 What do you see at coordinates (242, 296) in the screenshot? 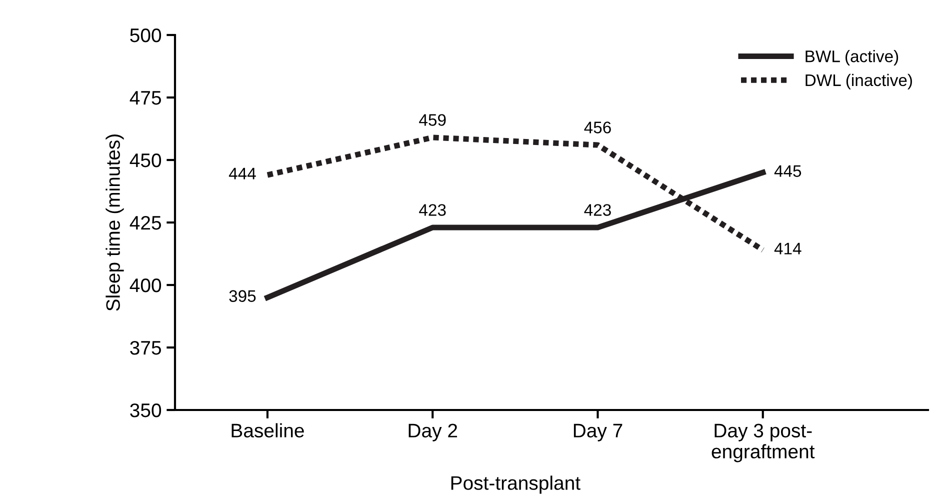
I see `data-label: 395` at bounding box center [242, 296].